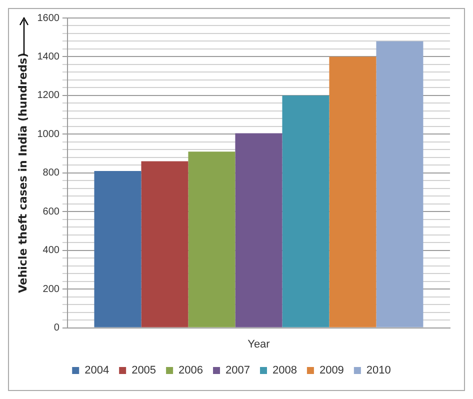 Image resolution: width=473 pixels, height=399 pixels. I want to click on legend-label: 2010, so click(378, 370).